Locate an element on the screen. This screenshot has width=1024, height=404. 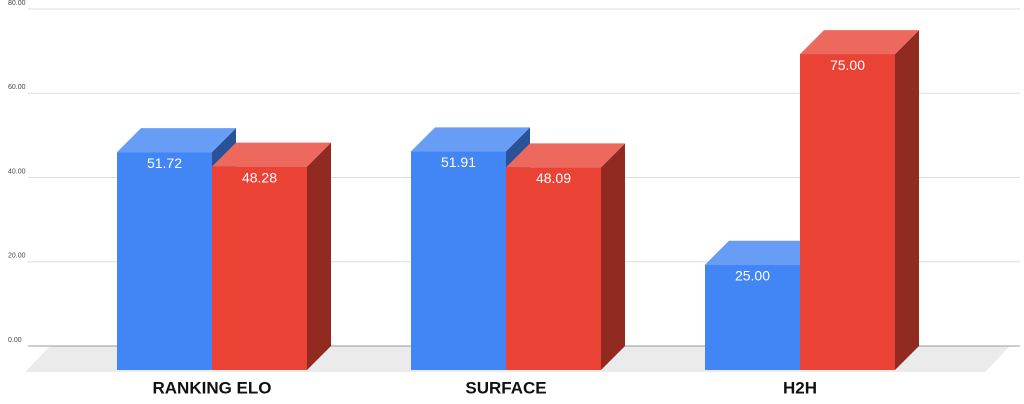
x-tick-label: RANKING ELO is located at coordinates (212, 387).